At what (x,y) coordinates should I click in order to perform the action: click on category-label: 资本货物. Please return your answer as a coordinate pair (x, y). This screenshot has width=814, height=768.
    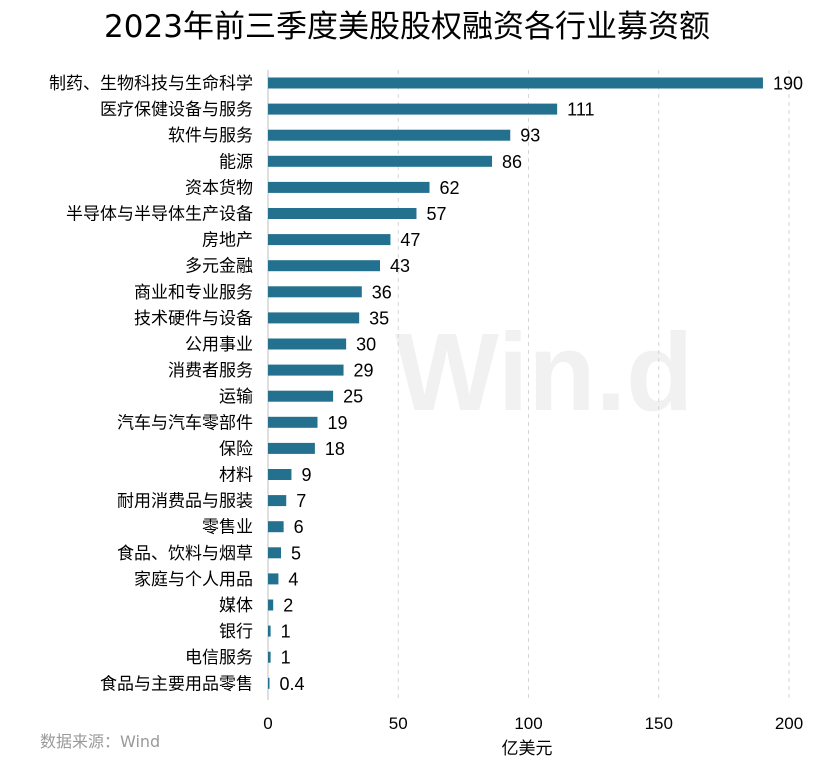
    Looking at the image, I should click on (219, 188).